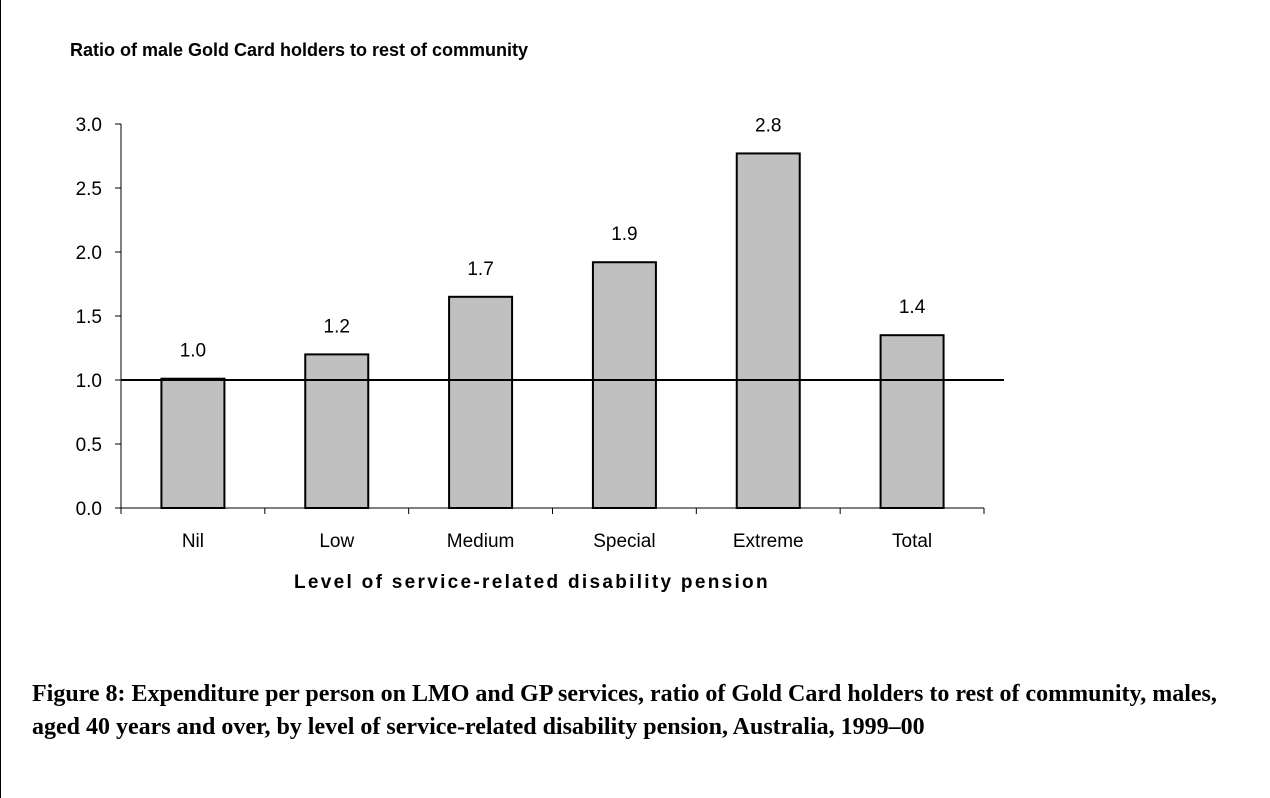 This screenshot has height=798, width=1270. Describe the element at coordinates (193, 443) in the screenshot. I see `bar-nil` at that location.